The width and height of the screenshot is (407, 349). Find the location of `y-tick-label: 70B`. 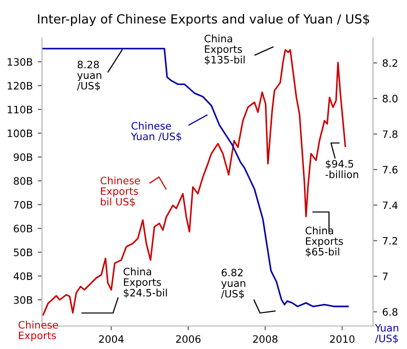

y-tick-label: 70B is located at coordinates (23, 204).